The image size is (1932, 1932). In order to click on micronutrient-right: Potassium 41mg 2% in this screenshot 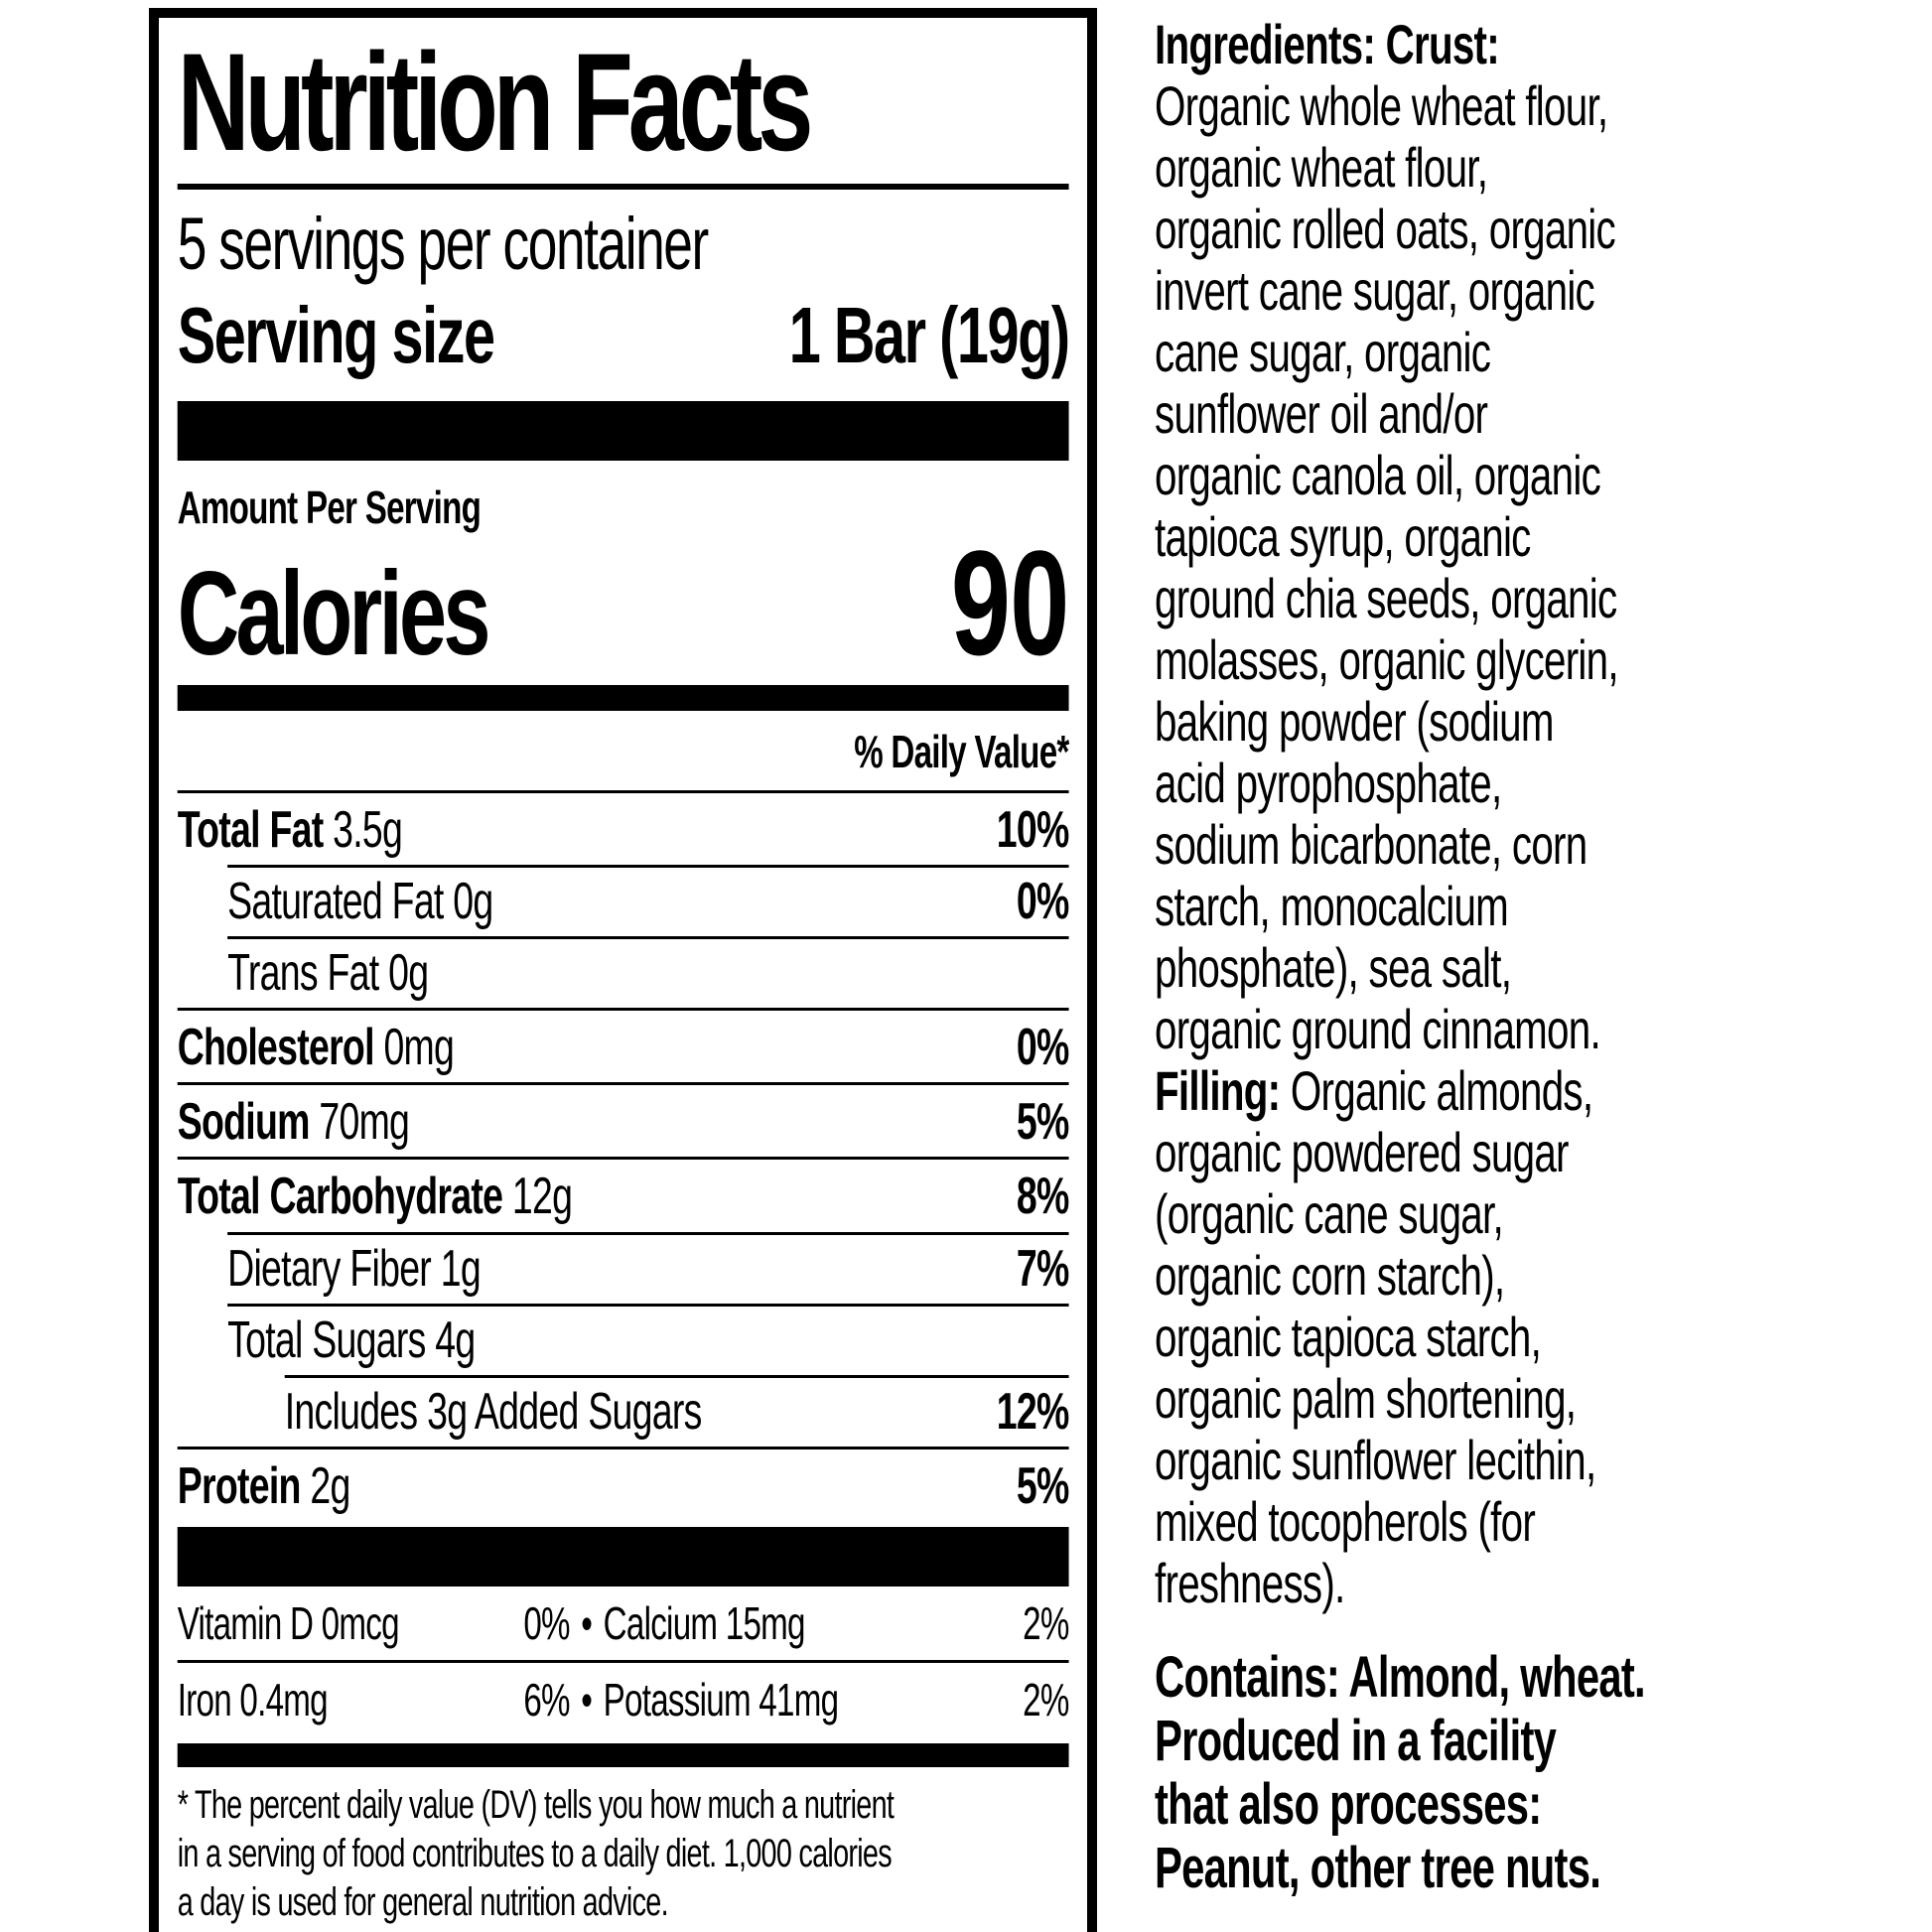, I will do `click(837, 1700)`.